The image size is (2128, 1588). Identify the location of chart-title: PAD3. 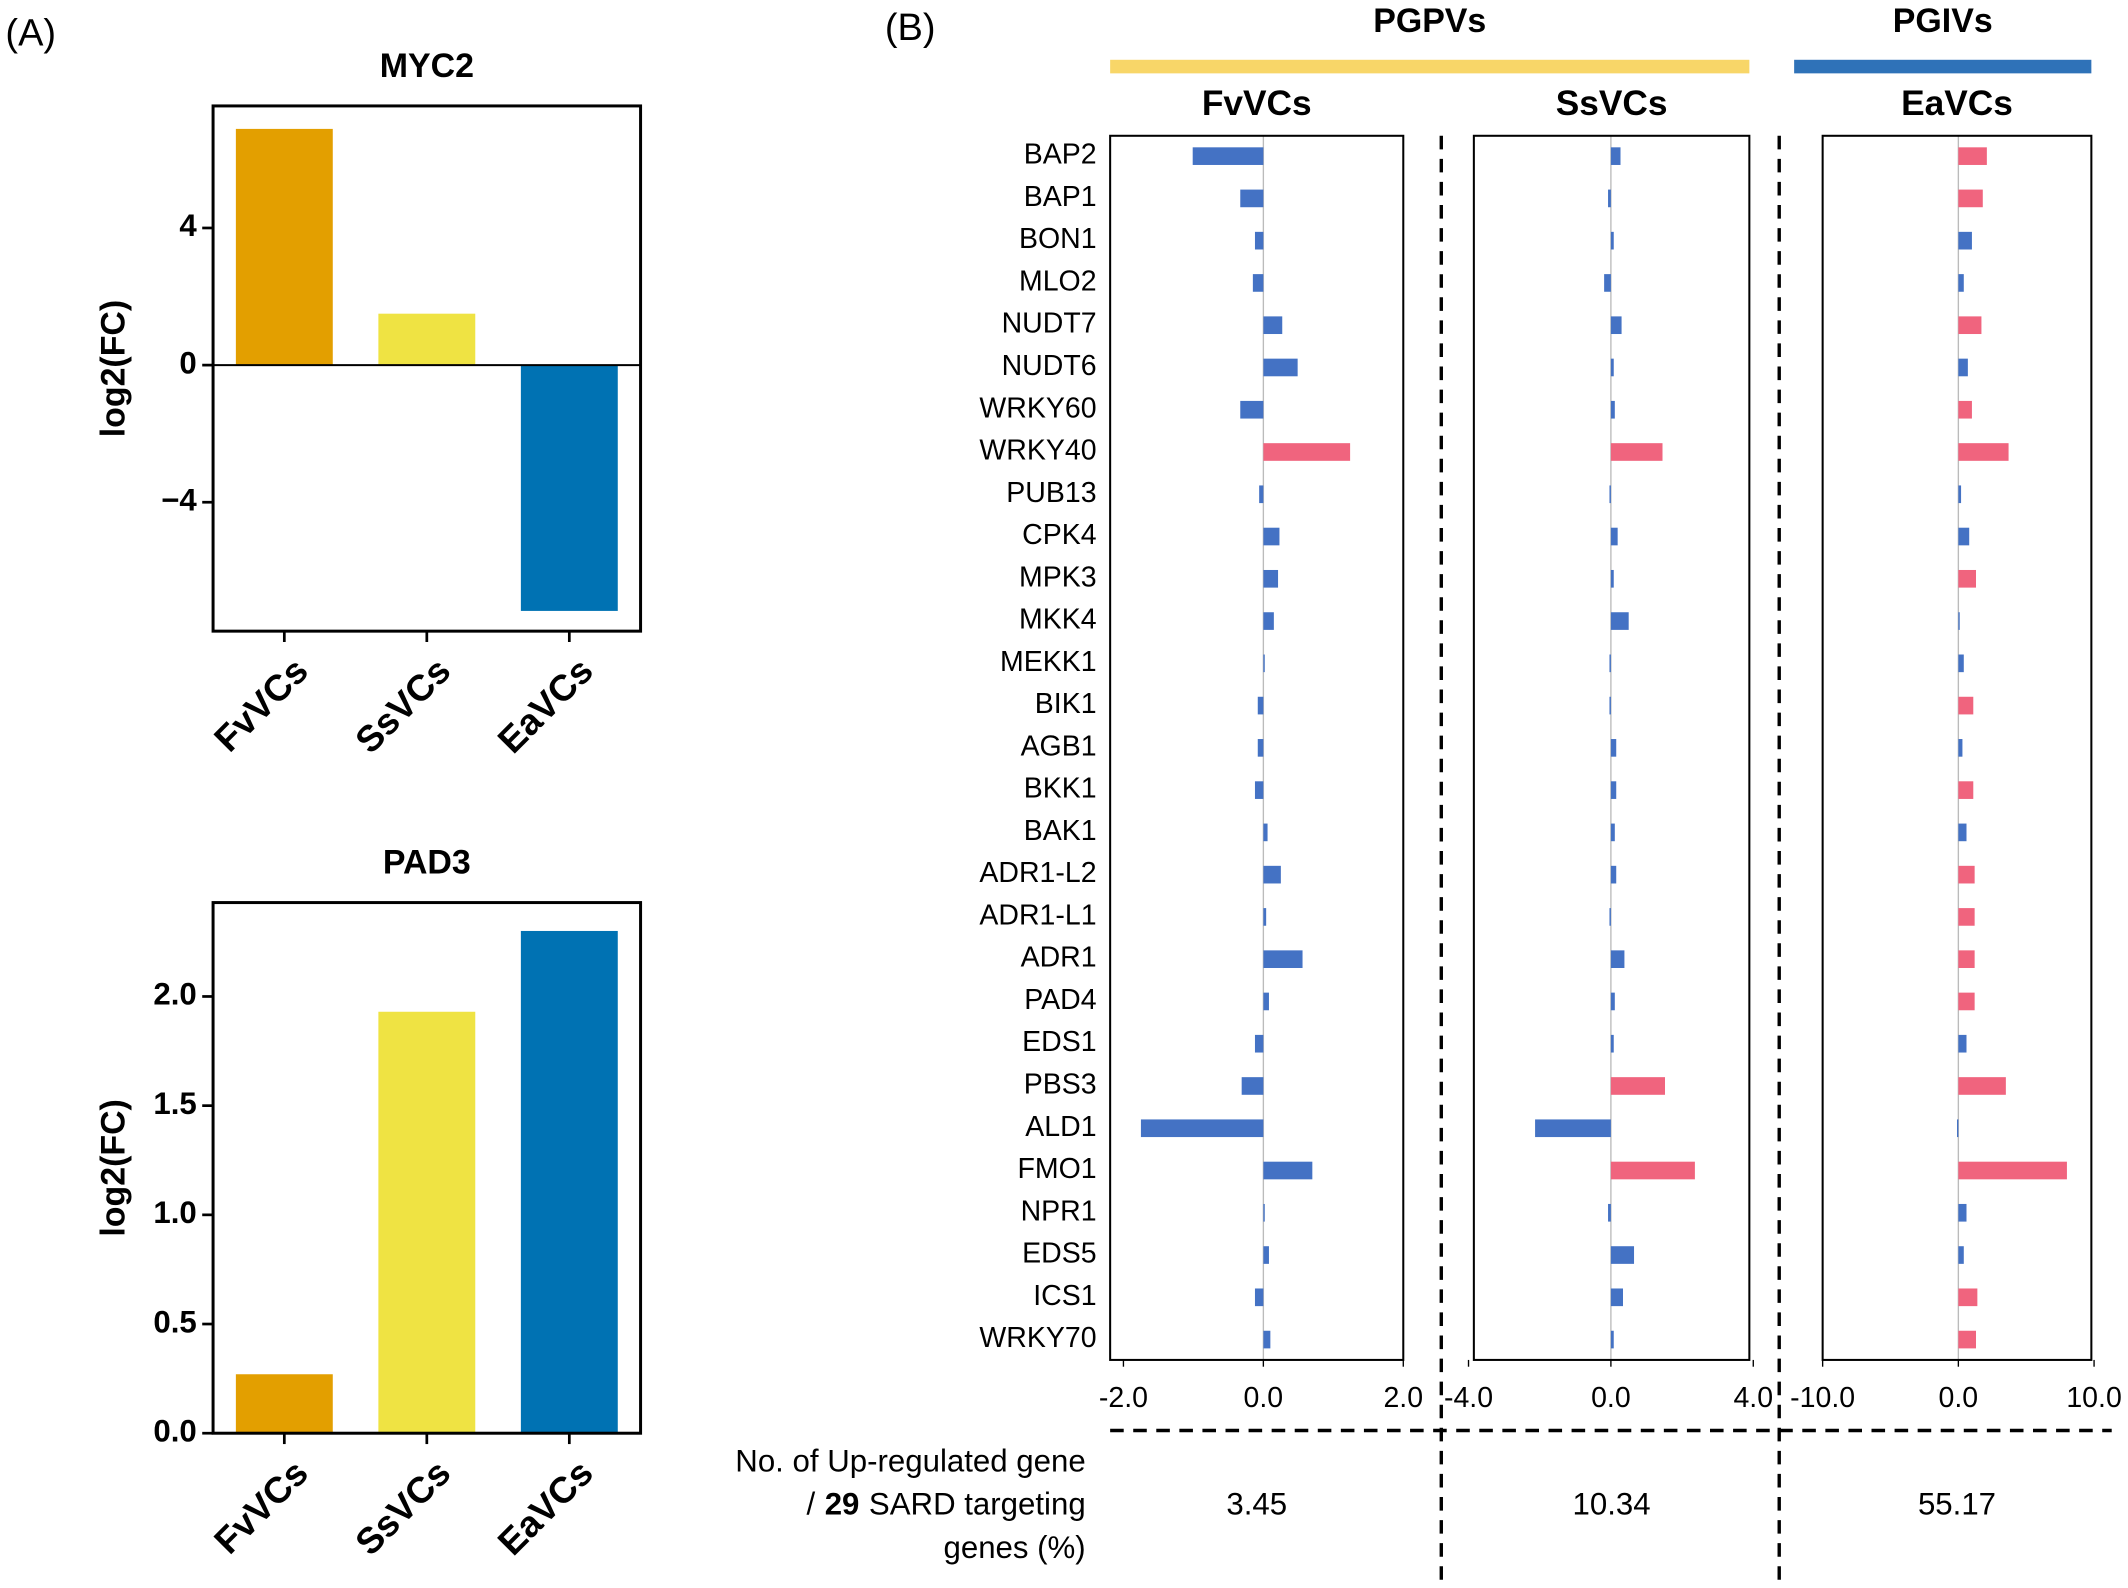
(427, 863).